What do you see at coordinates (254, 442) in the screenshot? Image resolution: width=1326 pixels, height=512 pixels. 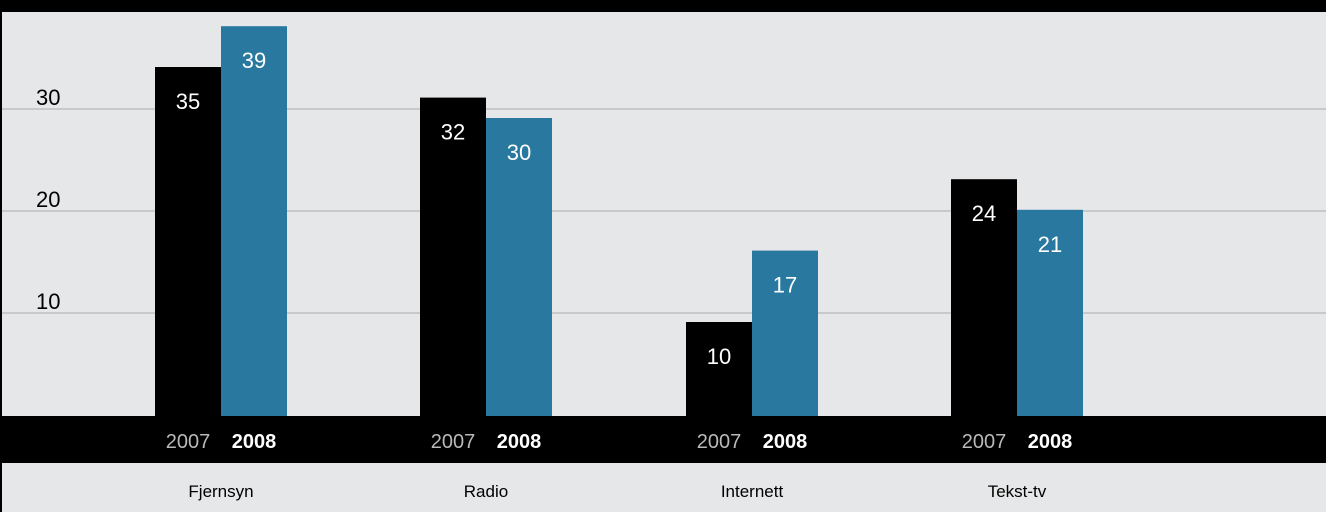 I see `year-label-fjernsyn-2008: 2008` at bounding box center [254, 442].